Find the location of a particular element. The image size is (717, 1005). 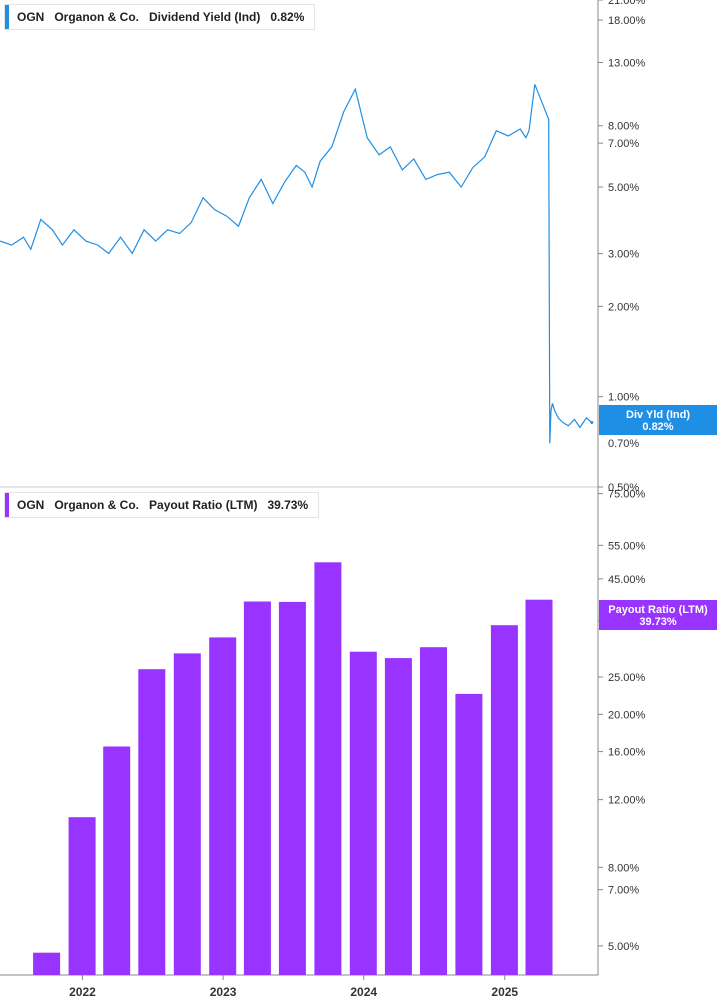

x-tick-label: 2023 is located at coordinates (223, 992).